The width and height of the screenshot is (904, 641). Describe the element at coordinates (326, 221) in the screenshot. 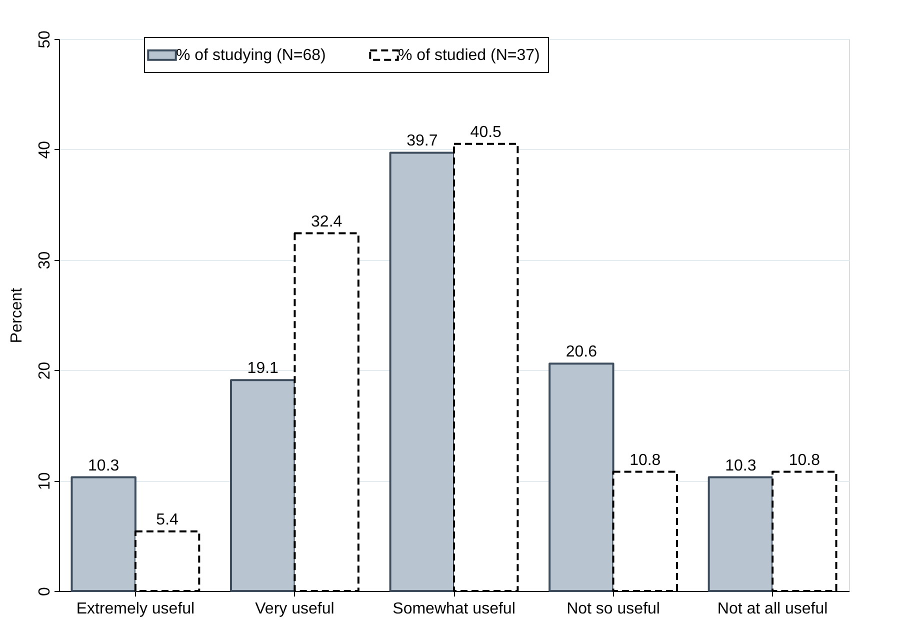

I see `data-label: 32.4` at that location.